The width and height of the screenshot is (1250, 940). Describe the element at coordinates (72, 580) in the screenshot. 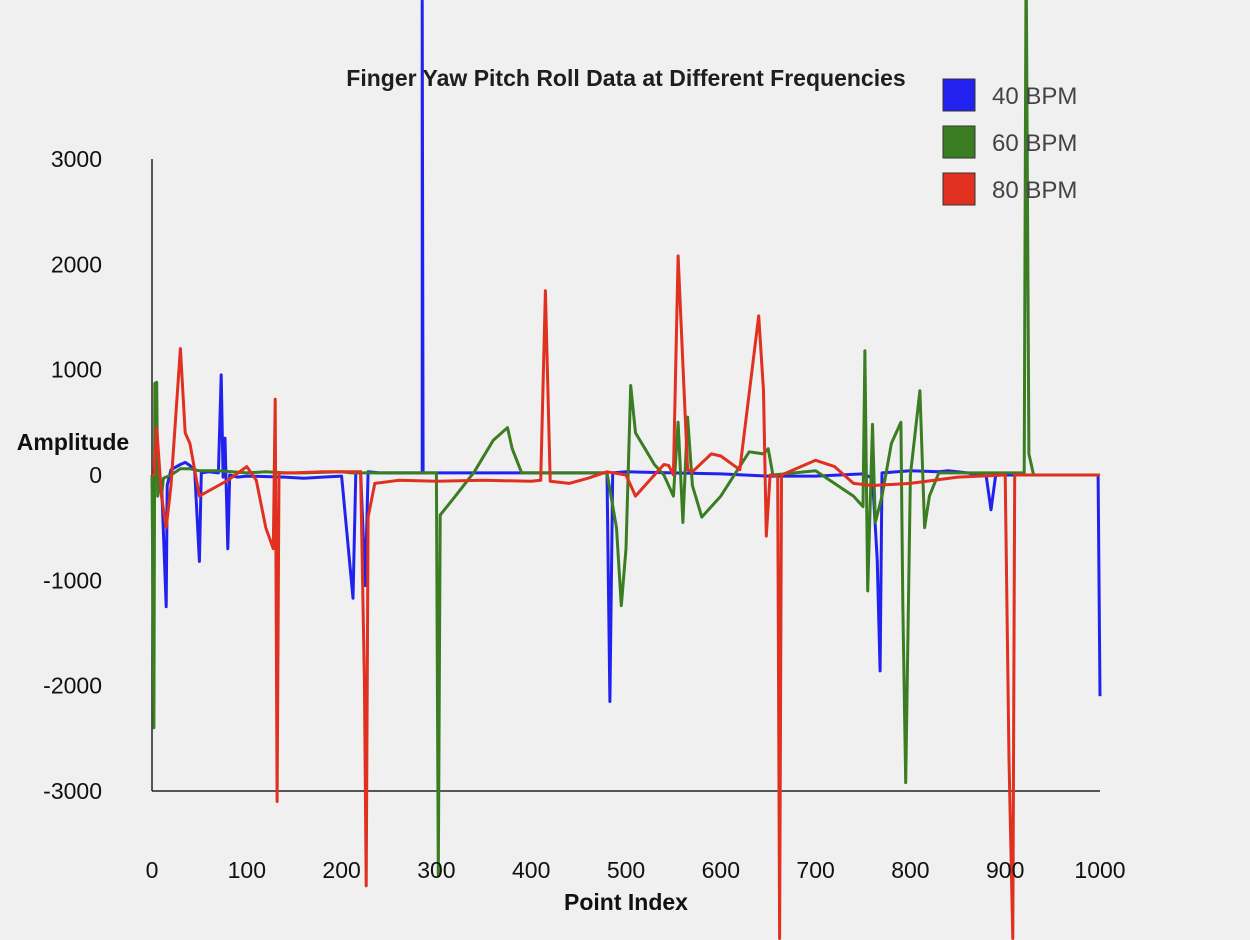

I see `y-tick-label: -1000` at that location.